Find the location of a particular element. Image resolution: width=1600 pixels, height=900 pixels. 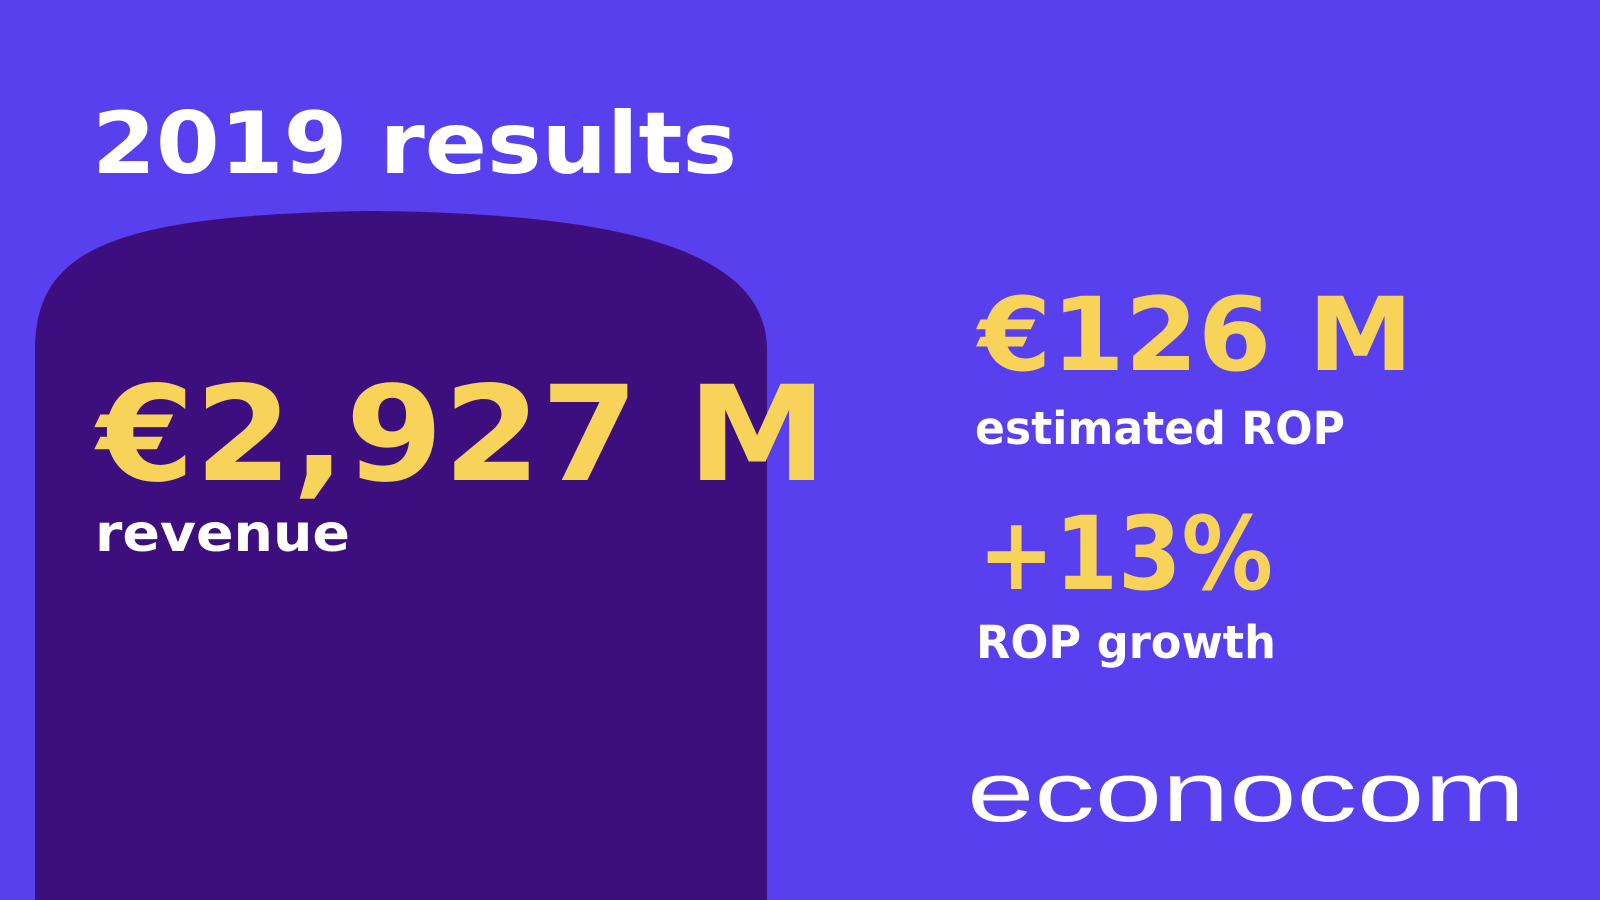

stat-label: estimated ROP is located at coordinates (1160, 428).